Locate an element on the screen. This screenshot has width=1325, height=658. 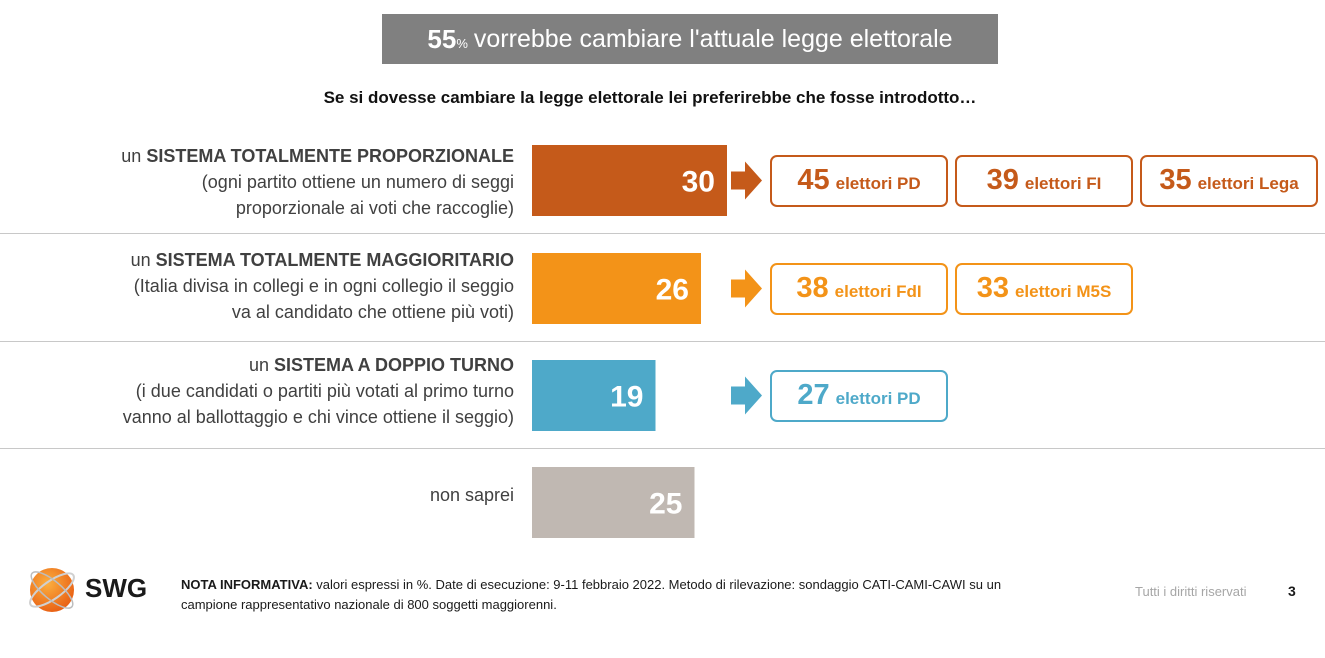
page-number: 3 is located at coordinates (1292, 591).